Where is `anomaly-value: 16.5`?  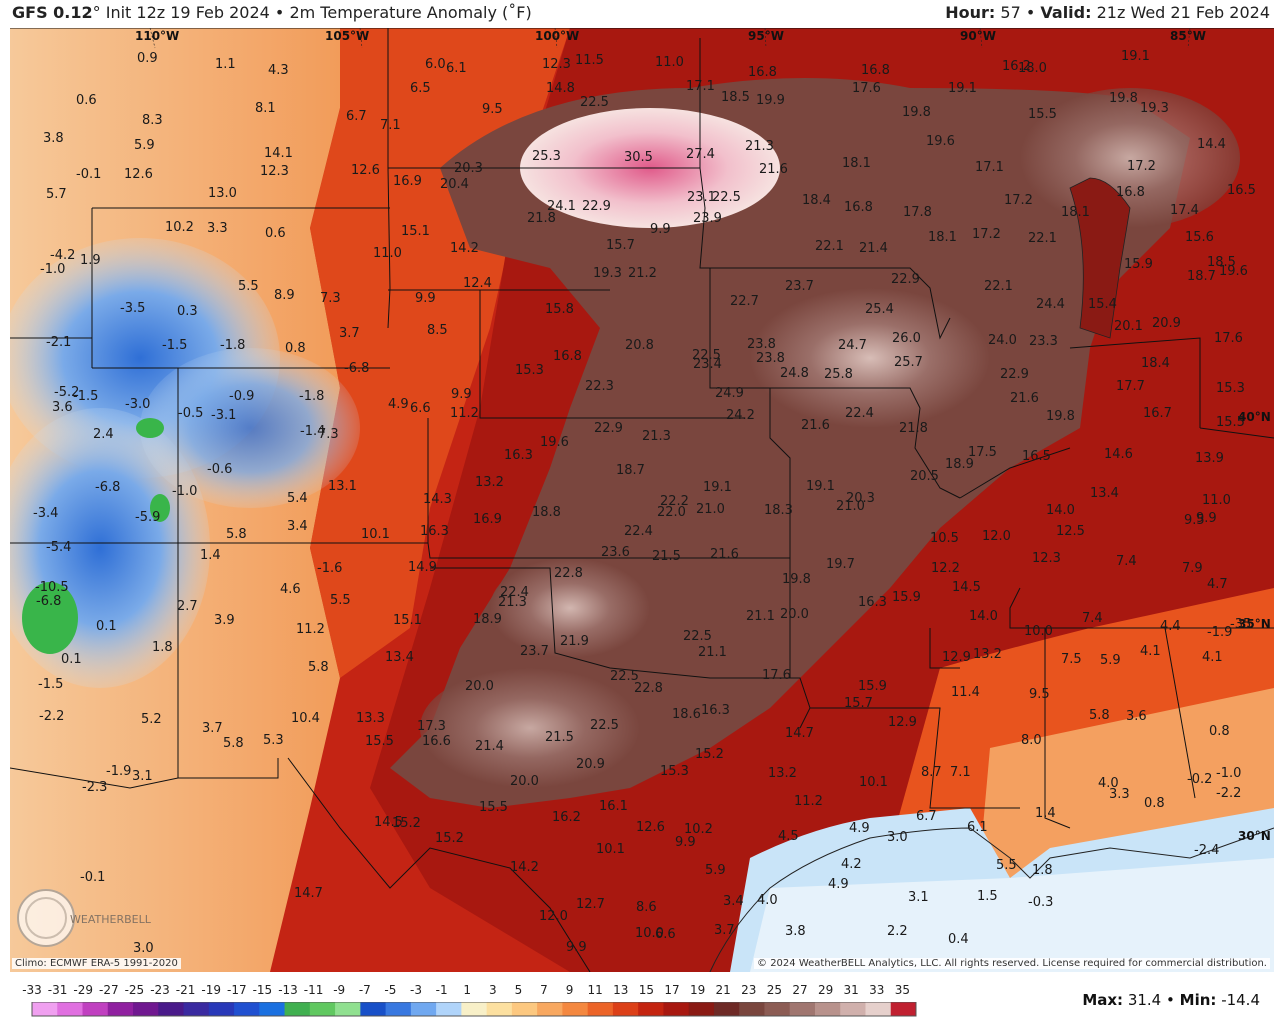 anomaly-value: 16.5 is located at coordinates (1241, 190).